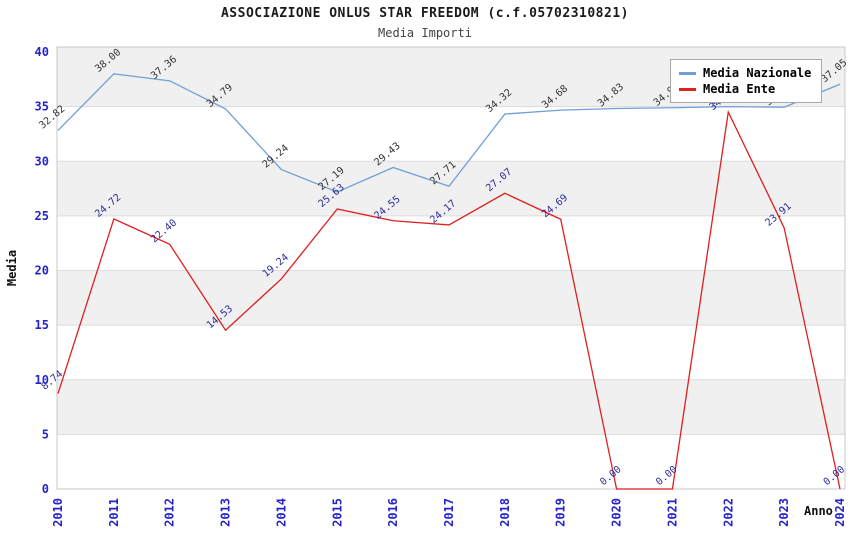 The image size is (850, 550). Describe the element at coordinates (114, 512) in the screenshot. I see `svg-text: 2011` at that location.